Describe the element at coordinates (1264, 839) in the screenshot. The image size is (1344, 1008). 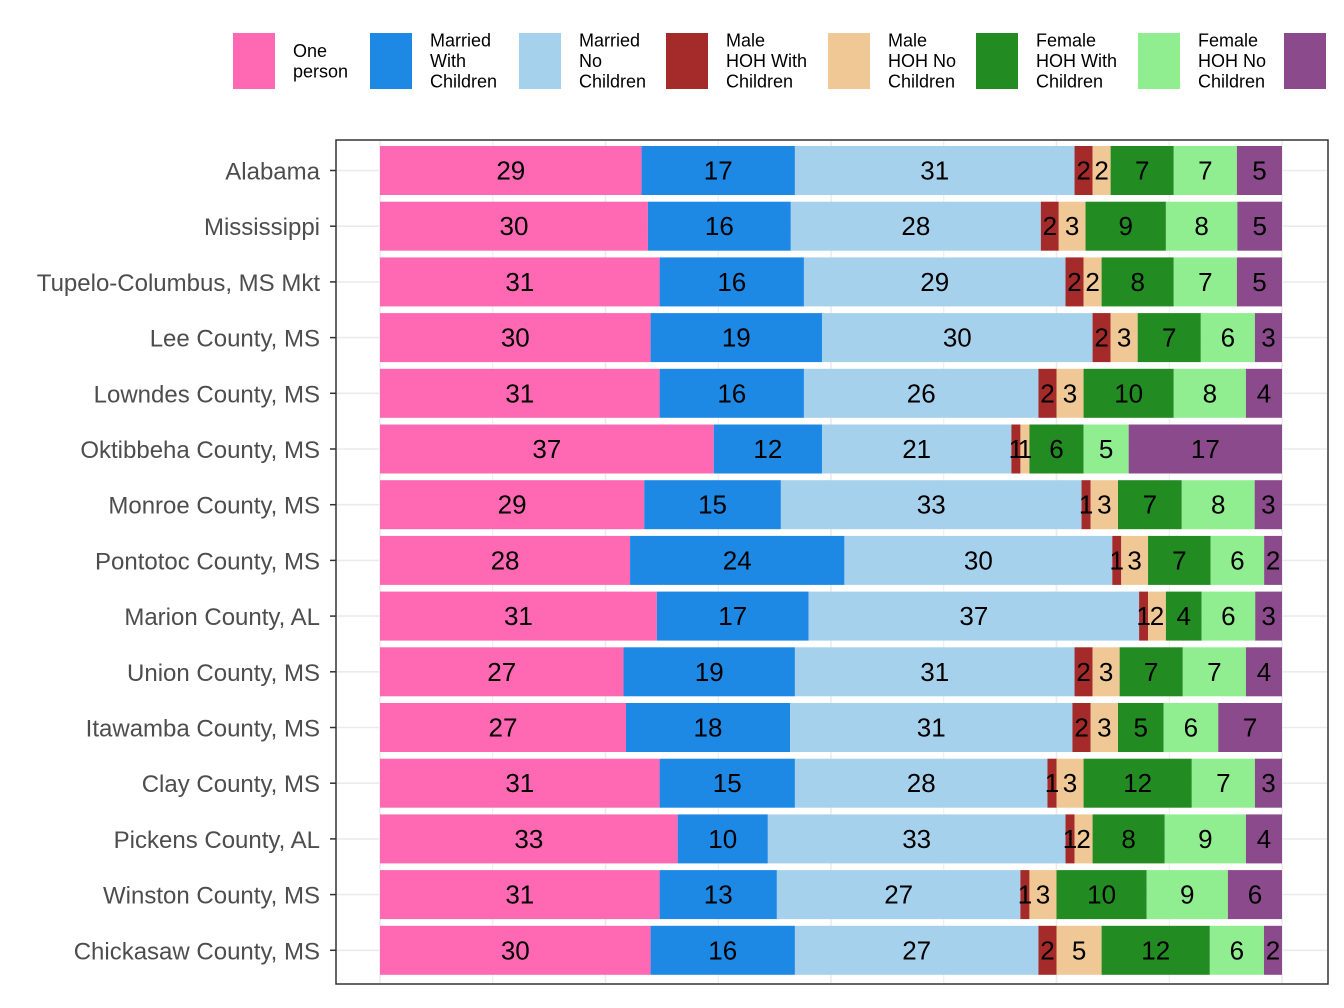
I see `data-label: 4` at that location.